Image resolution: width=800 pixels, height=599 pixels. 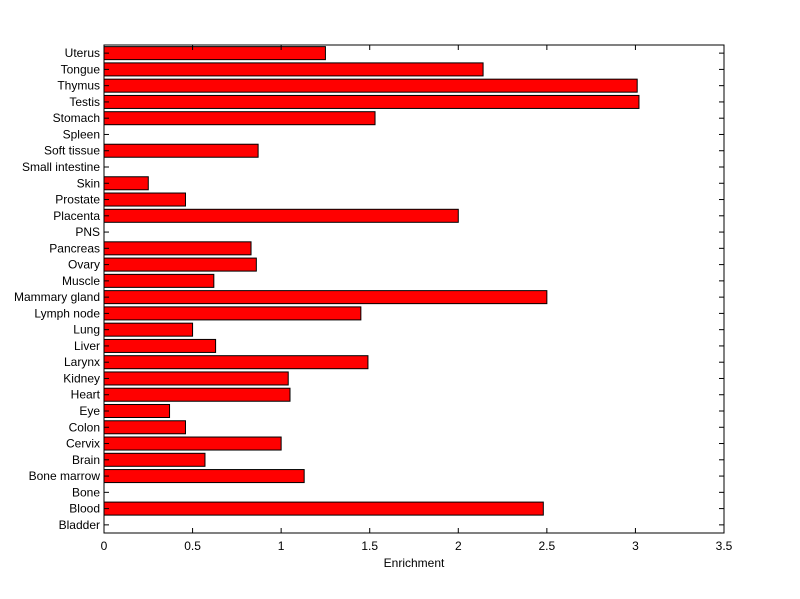 What do you see at coordinates (76, 216) in the screenshot?
I see `y-tick-label: Placenta` at bounding box center [76, 216].